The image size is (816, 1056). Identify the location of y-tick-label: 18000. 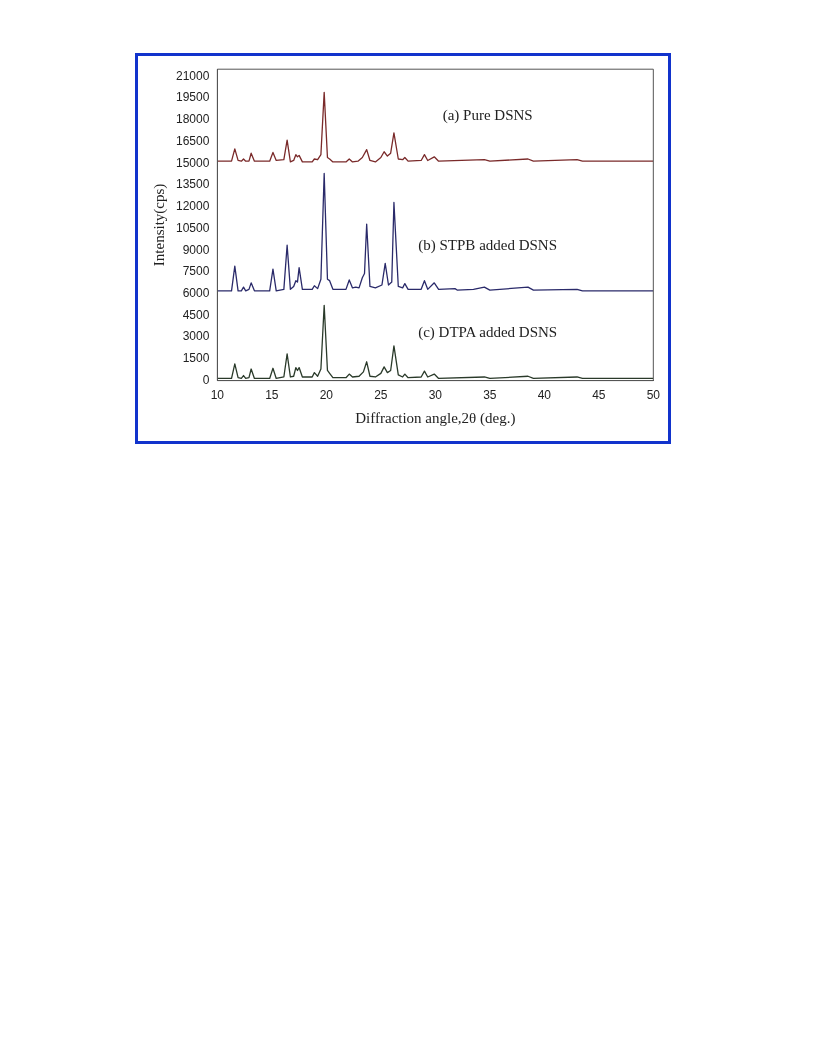
(192, 119).